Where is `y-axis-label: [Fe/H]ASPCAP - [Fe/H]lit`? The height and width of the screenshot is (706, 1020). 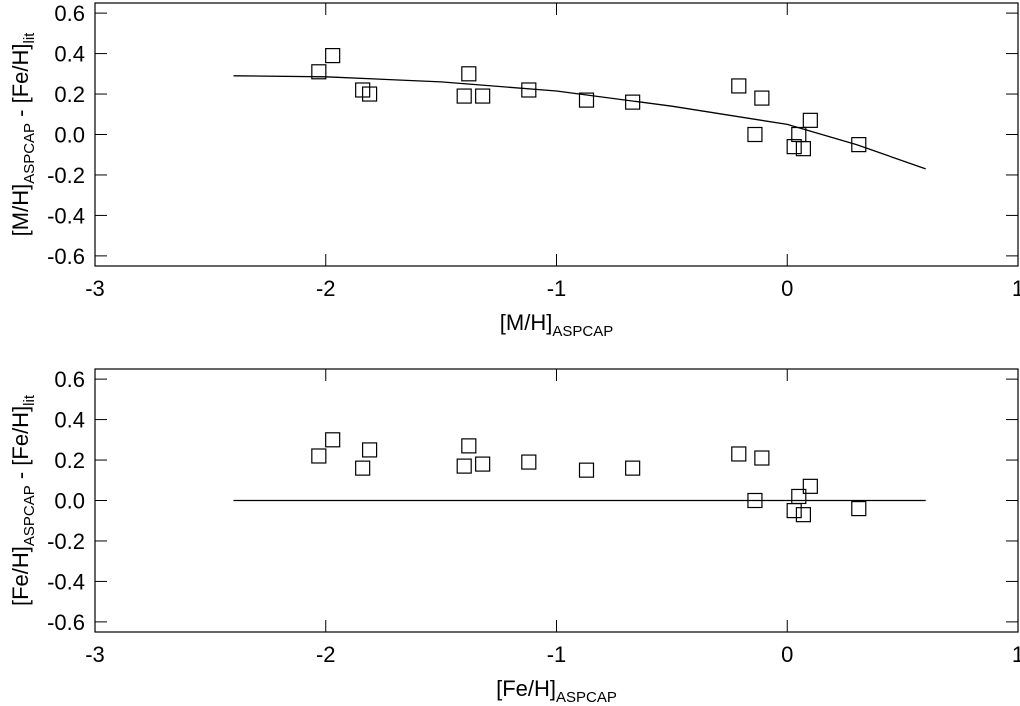 y-axis-label: [Fe/H]ASPCAP - [Fe/H]lit is located at coordinates (23, 500).